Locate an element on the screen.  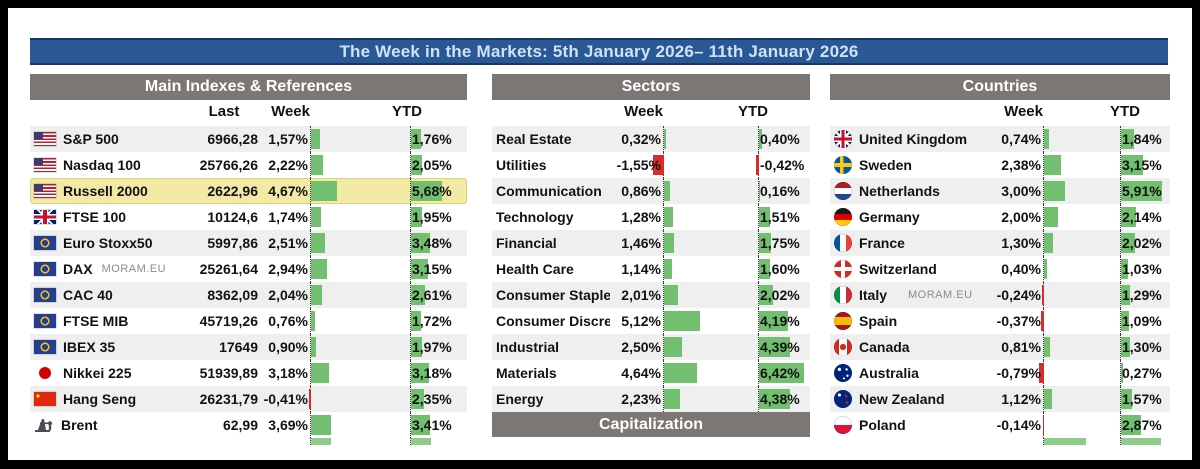
last-value: 25261,64 is located at coordinates (228, 269).